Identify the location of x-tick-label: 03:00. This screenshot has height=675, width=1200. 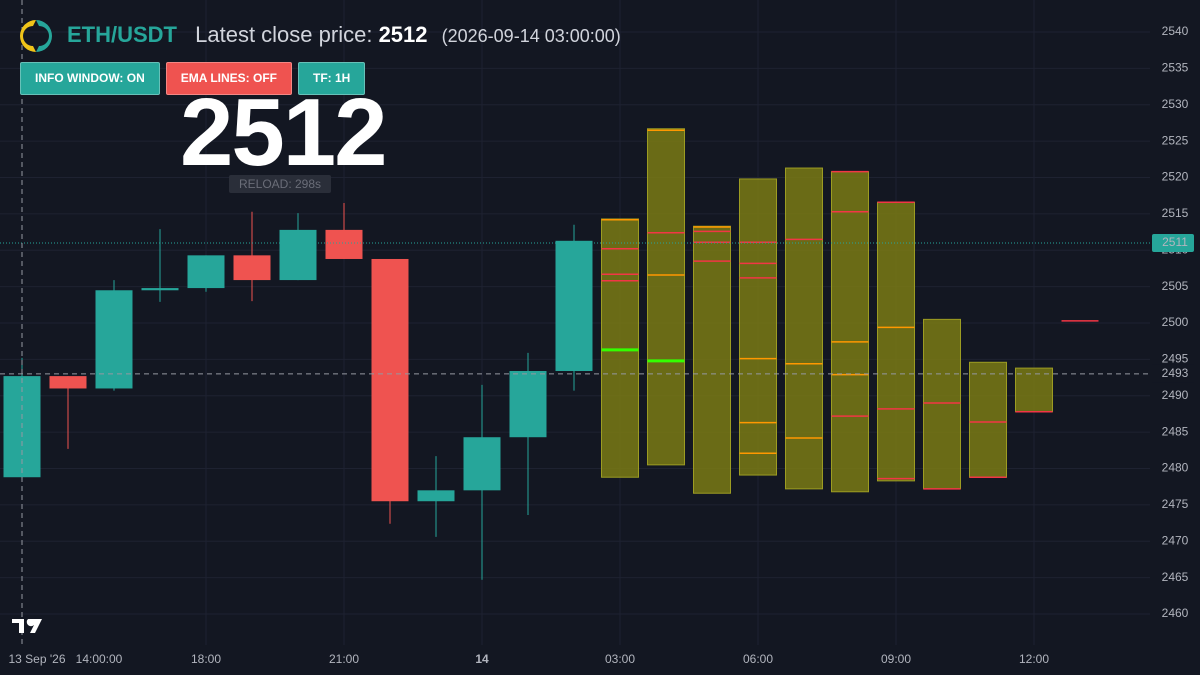
(620, 659).